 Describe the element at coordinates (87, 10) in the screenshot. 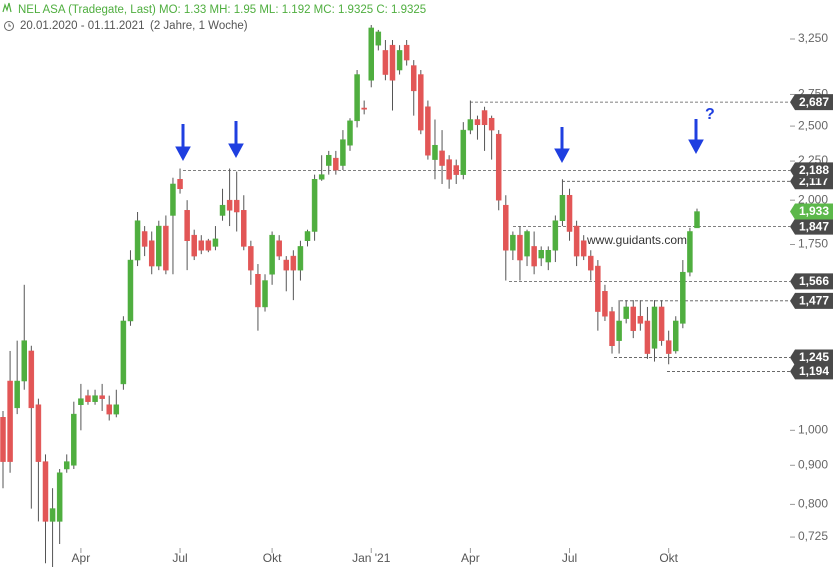

I see `title: NEL ASA (Tradegate, Last)` at that location.